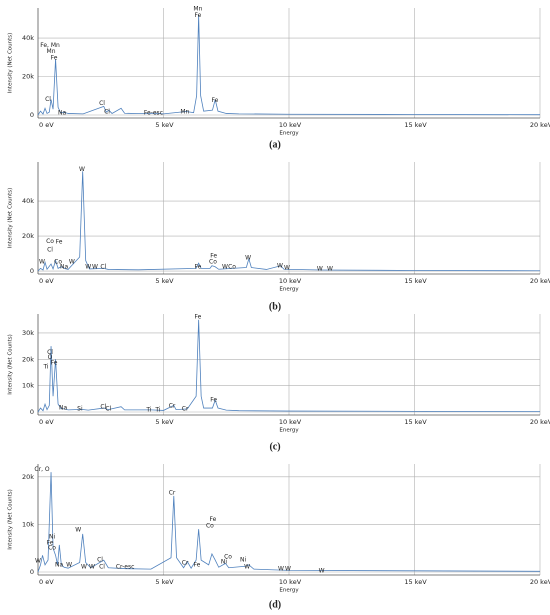 The height and width of the screenshot is (615, 550). Describe the element at coordinates (274, 446) in the screenshot. I see `panel-caption: (c)` at that location.